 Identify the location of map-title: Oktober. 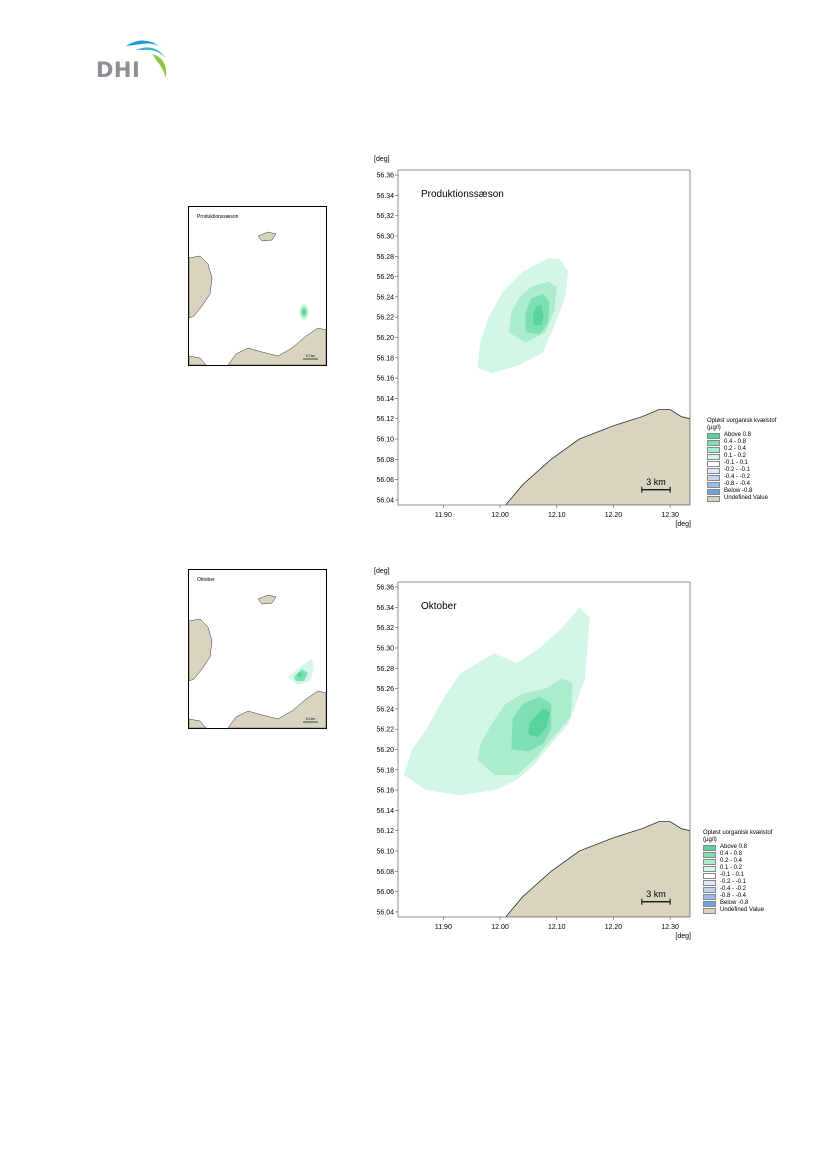
(439, 606).